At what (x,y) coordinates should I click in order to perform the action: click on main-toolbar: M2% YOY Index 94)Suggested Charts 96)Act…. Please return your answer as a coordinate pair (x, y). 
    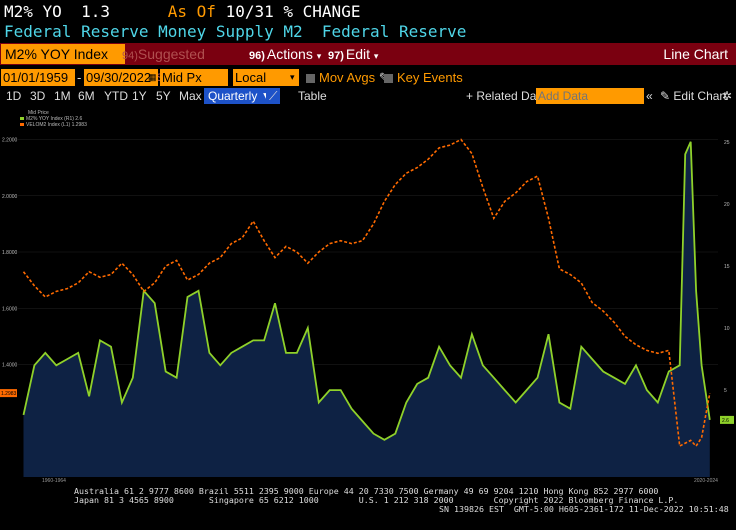
    Looking at the image, I should click on (368, 63).